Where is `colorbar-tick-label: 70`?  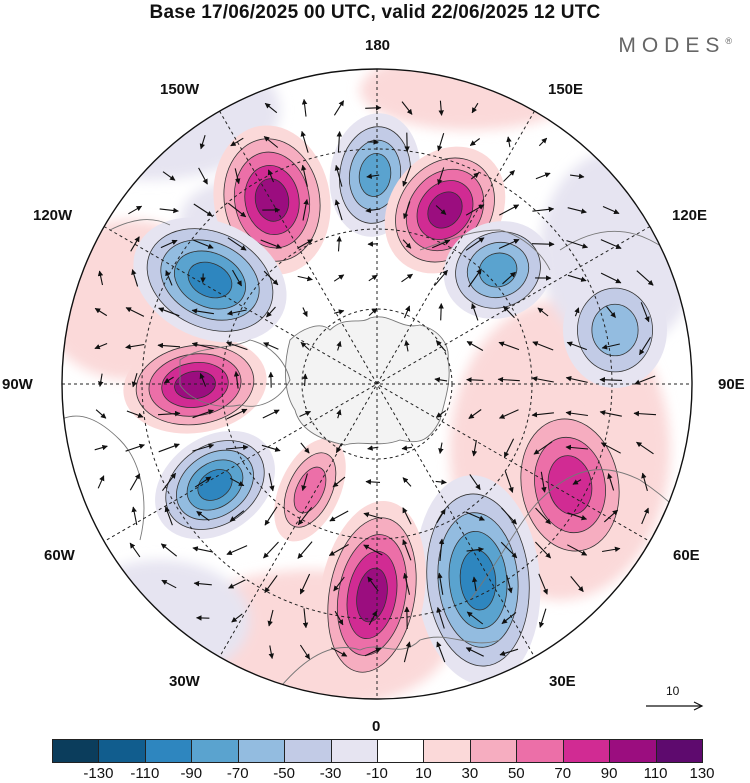
colorbar-tick-label: 70 is located at coordinates (563, 773).